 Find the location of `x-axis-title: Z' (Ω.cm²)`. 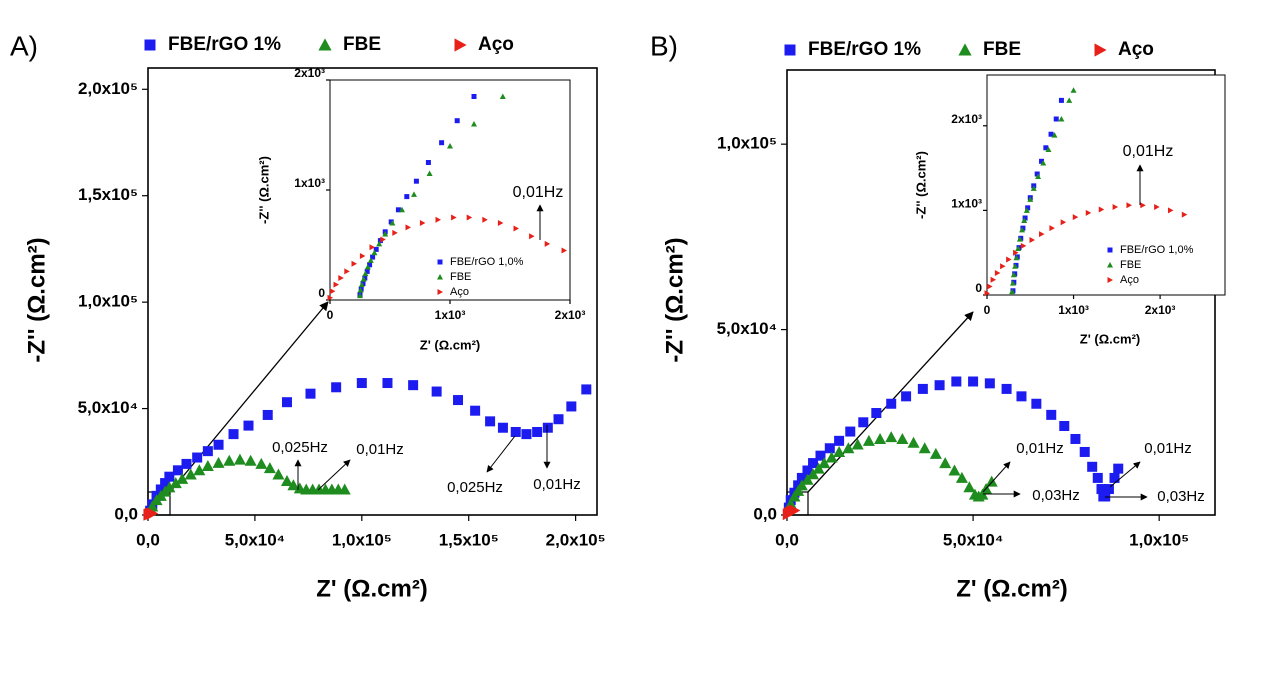

x-axis-title: Z' (Ω.cm²) is located at coordinates (1012, 588).